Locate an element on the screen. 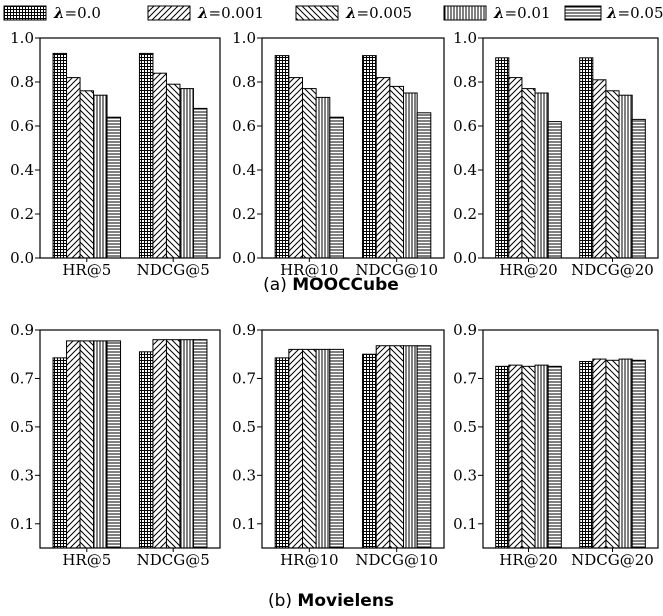 The image size is (663, 616). legend-item: λ=0.005 is located at coordinates (353, 13).